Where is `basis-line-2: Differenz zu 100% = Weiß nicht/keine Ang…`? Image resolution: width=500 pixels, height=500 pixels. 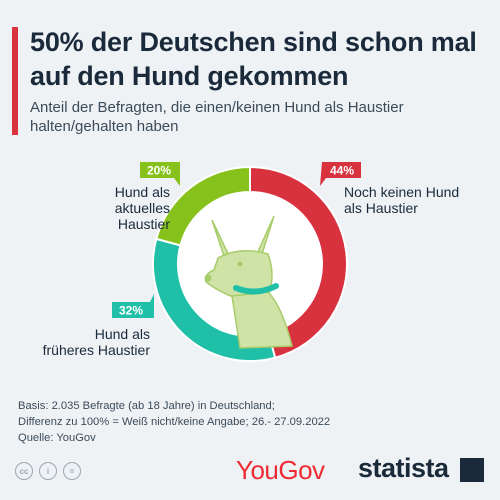
basis-line-2: Differenz zu 100% = Weiß nicht/keine Ang… is located at coordinates (174, 422).